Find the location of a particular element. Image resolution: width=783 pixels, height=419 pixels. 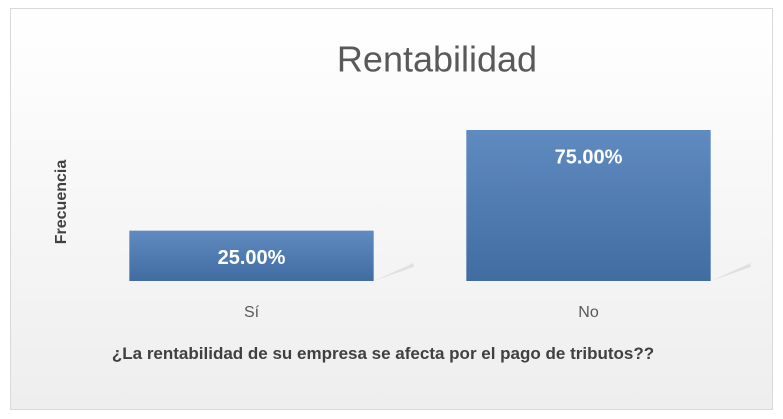

data-label: 25.00% is located at coordinates (252, 258).